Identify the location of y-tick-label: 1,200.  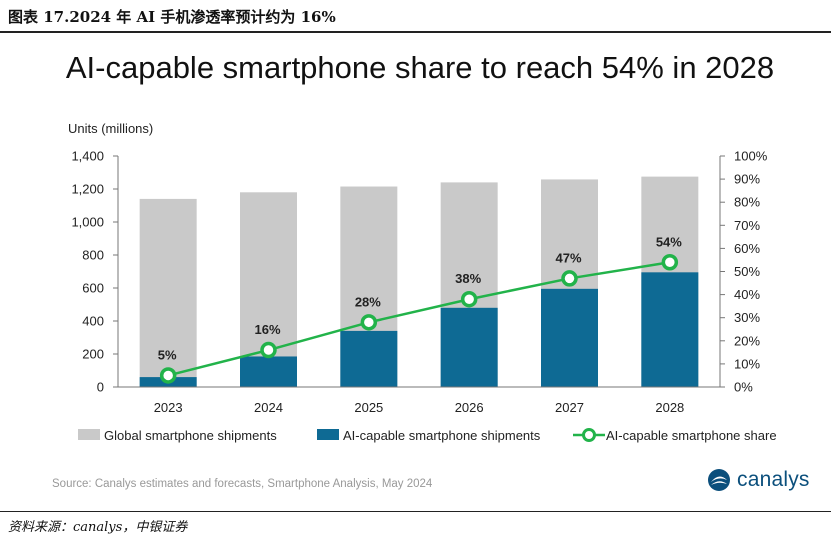
(87, 189).